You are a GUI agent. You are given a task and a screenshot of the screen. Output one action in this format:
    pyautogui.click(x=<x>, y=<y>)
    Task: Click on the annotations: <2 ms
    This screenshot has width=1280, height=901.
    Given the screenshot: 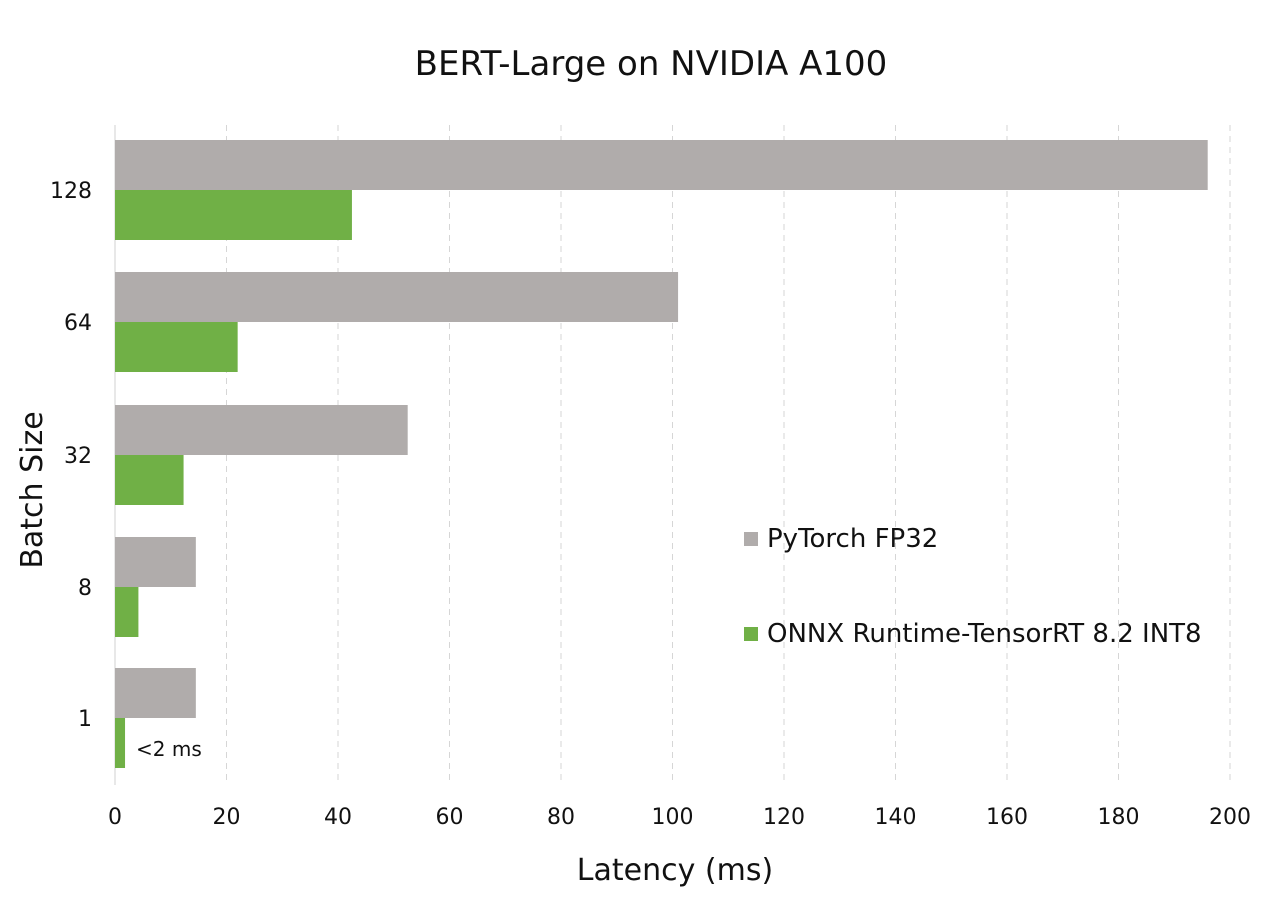 What is the action you would take?
    pyautogui.click(x=169, y=749)
    